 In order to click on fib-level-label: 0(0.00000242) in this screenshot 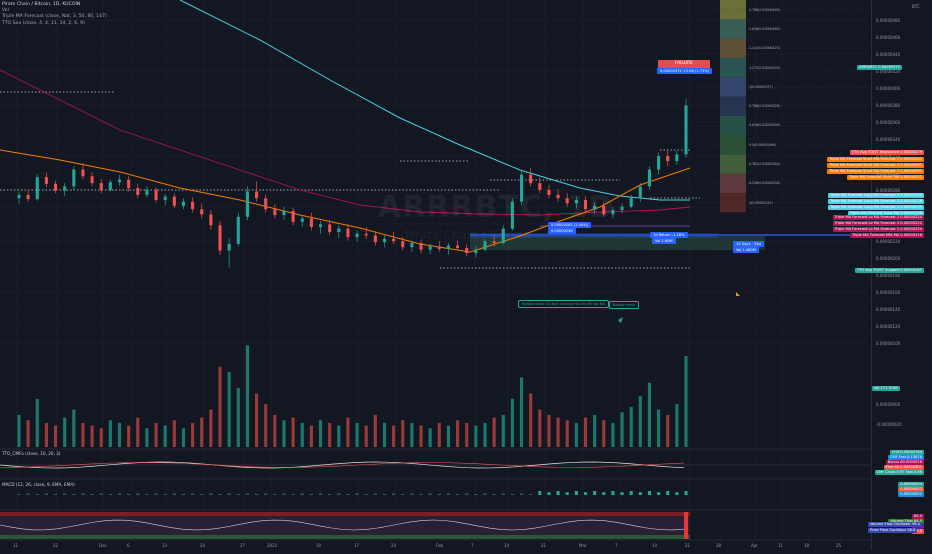, I will do `click(761, 202)`.